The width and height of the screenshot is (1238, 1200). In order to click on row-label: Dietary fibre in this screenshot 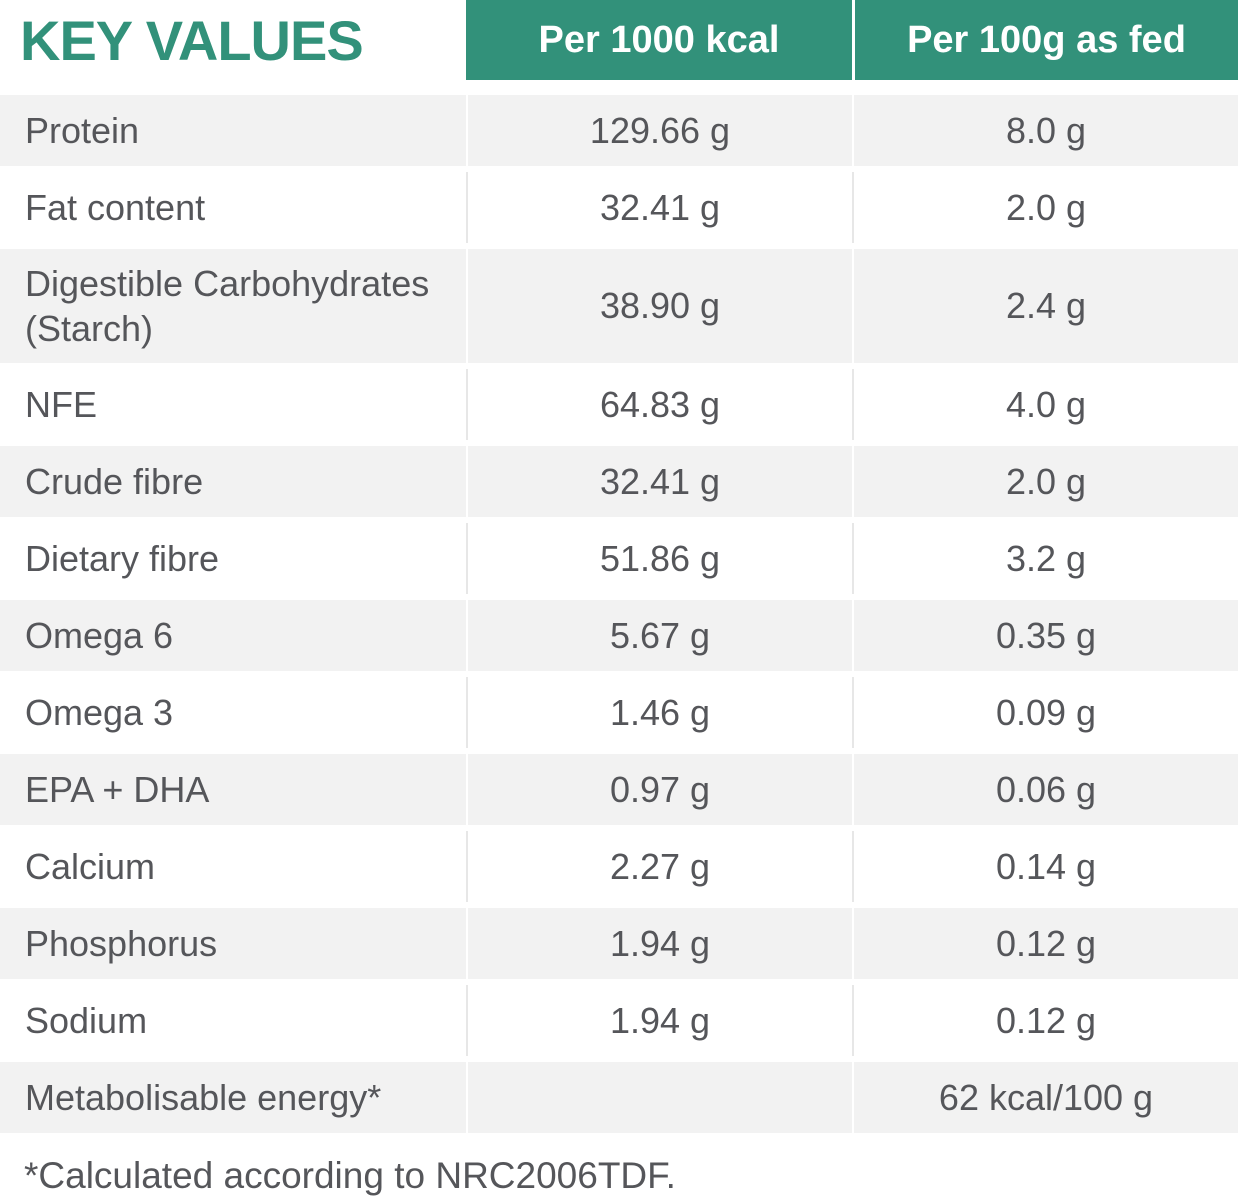, I will do `click(233, 558)`.